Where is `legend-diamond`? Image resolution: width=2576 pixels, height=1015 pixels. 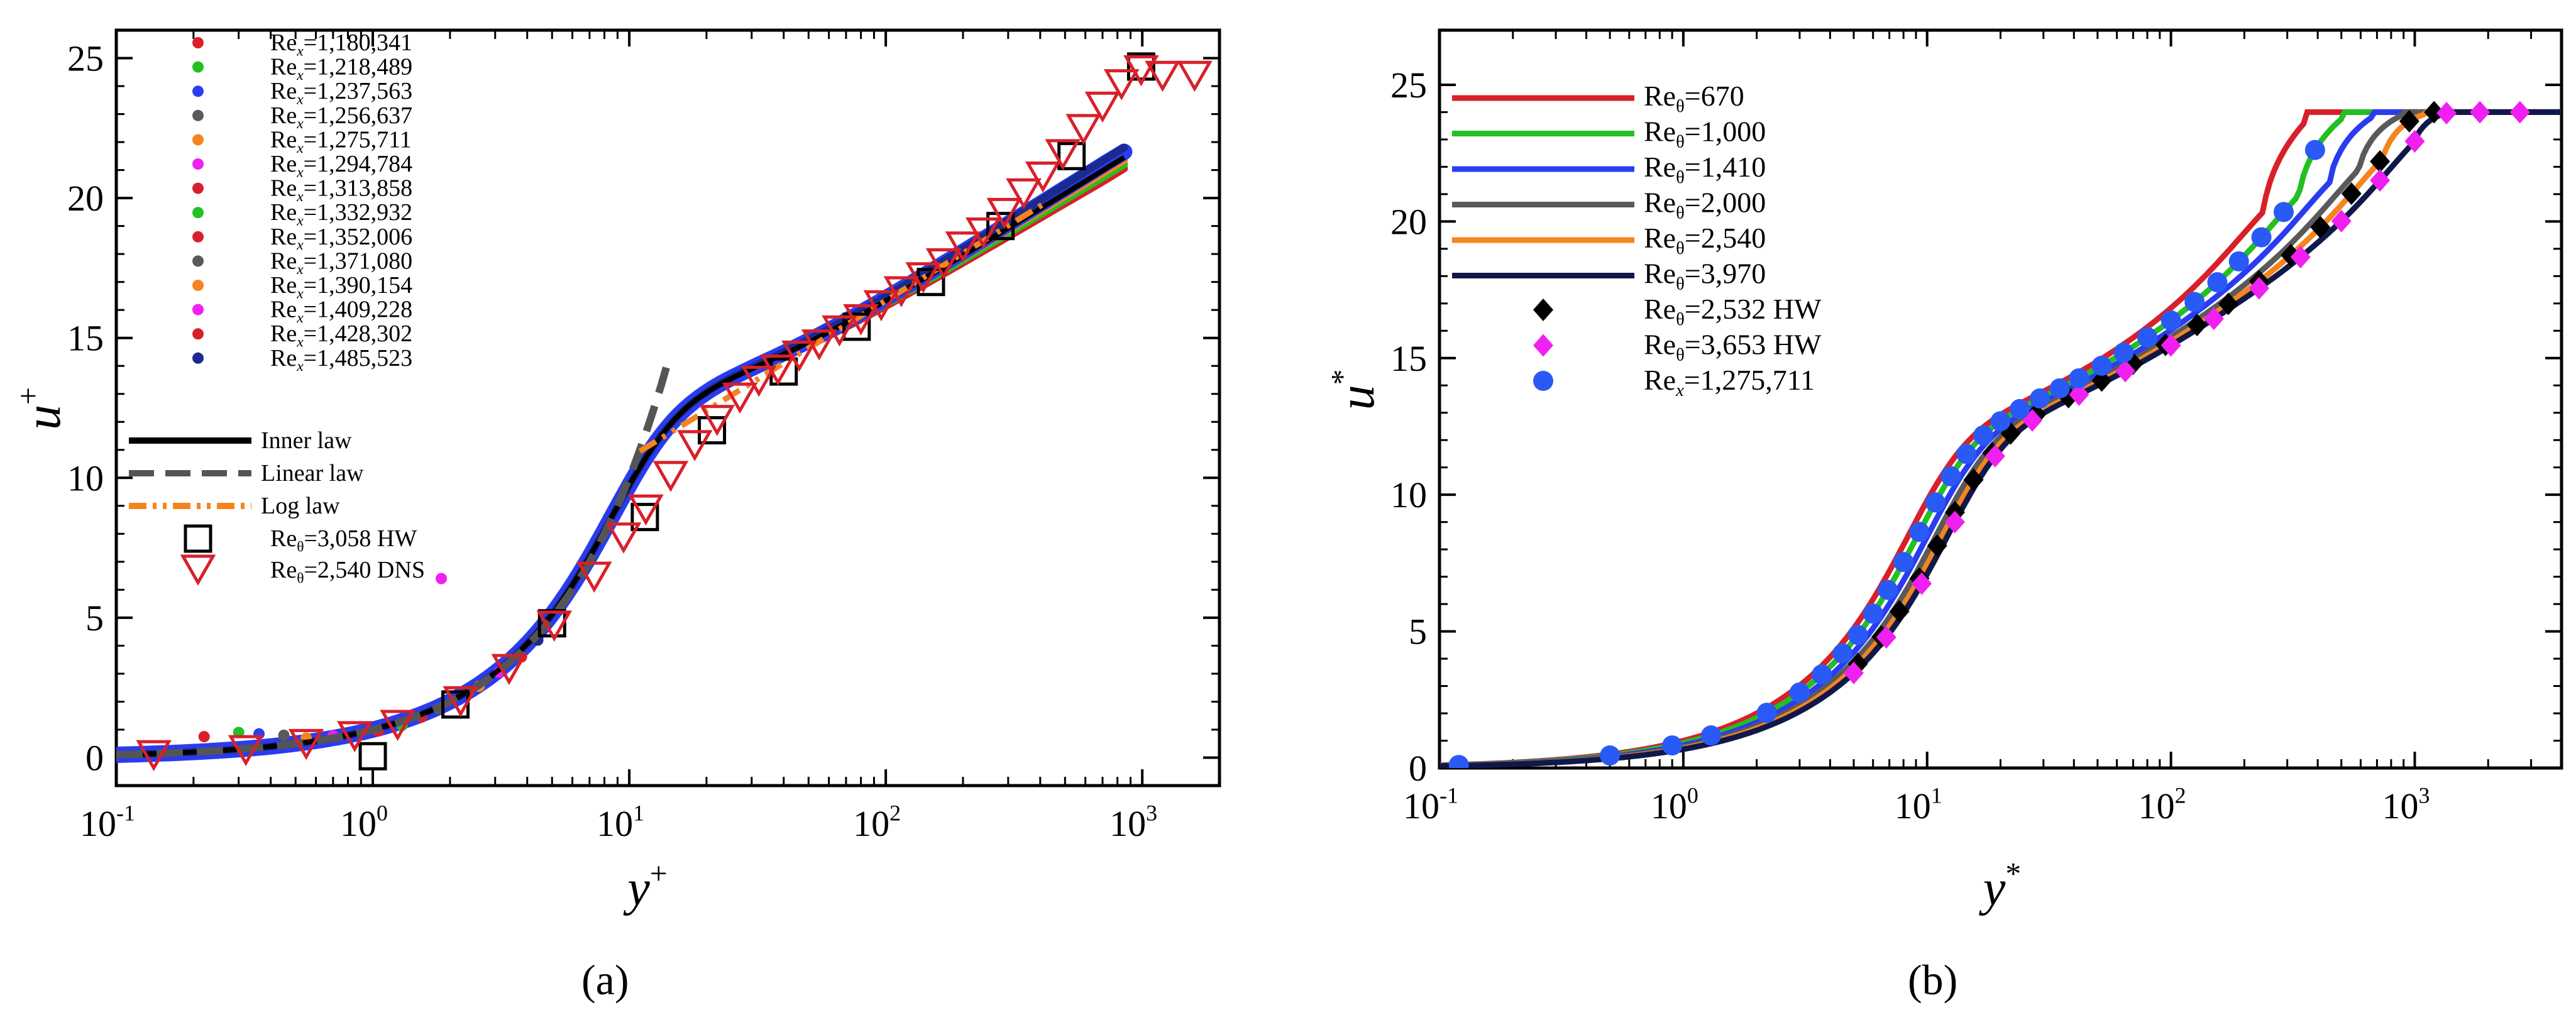
legend-diamond is located at coordinates (1543, 345).